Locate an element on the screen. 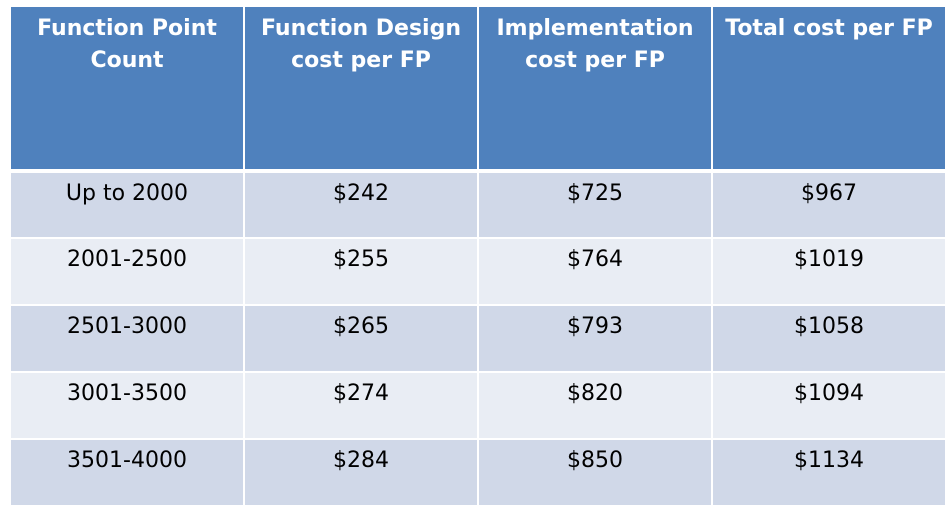 Image resolution: width=952 pixels, height=507 pixels. cell-fp-count: Up to 2000 is located at coordinates (127, 204).